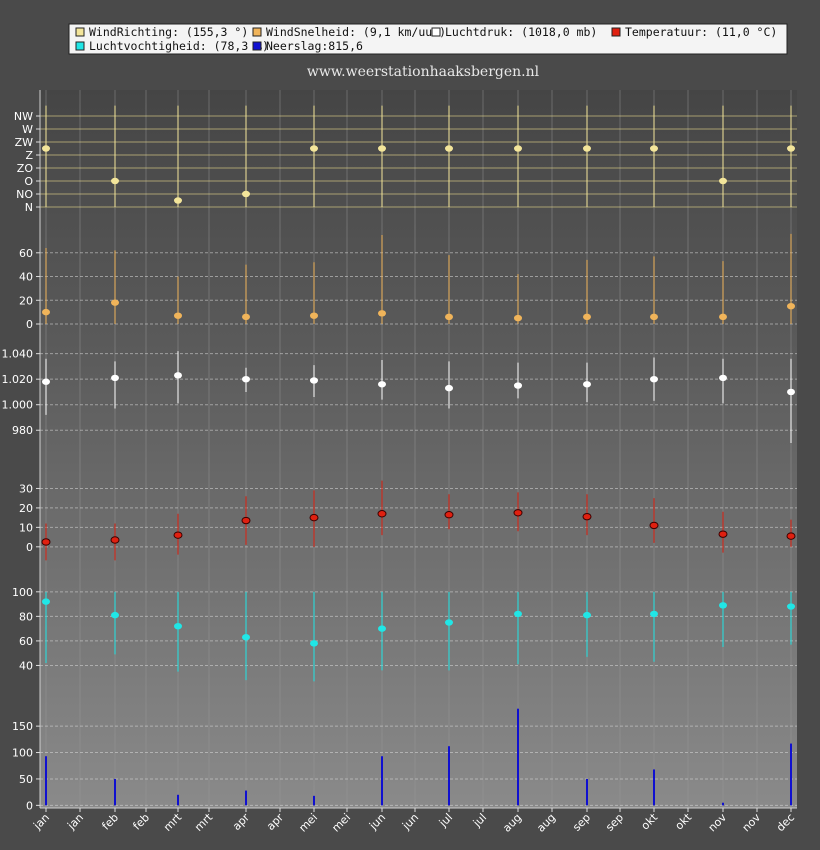 This screenshot has height=850, width=820. Describe the element at coordinates (26, 616) in the screenshot. I see `y-tick-label: 80` at that location.